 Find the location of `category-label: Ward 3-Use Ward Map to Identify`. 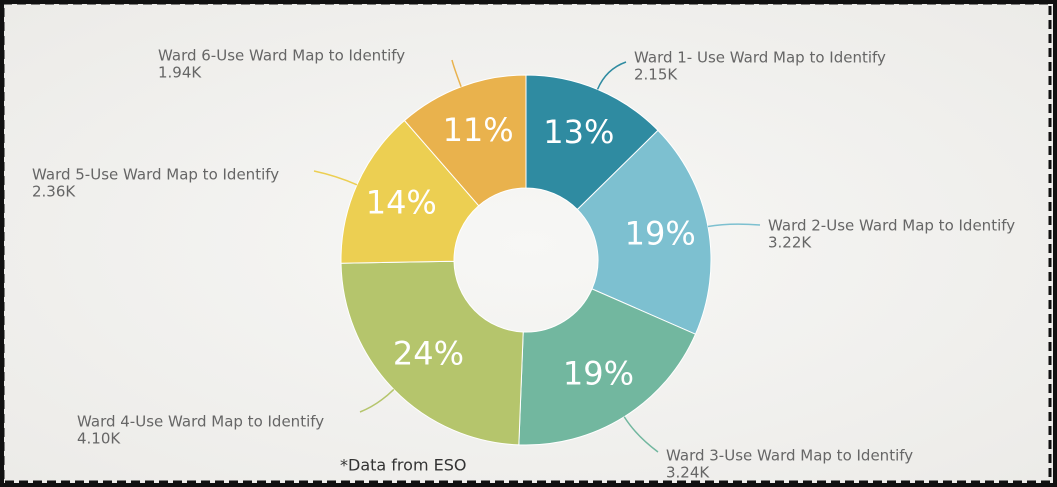

category-label: Ward 3-Use Ward Map to Identify is located at coordinates (789, 456).